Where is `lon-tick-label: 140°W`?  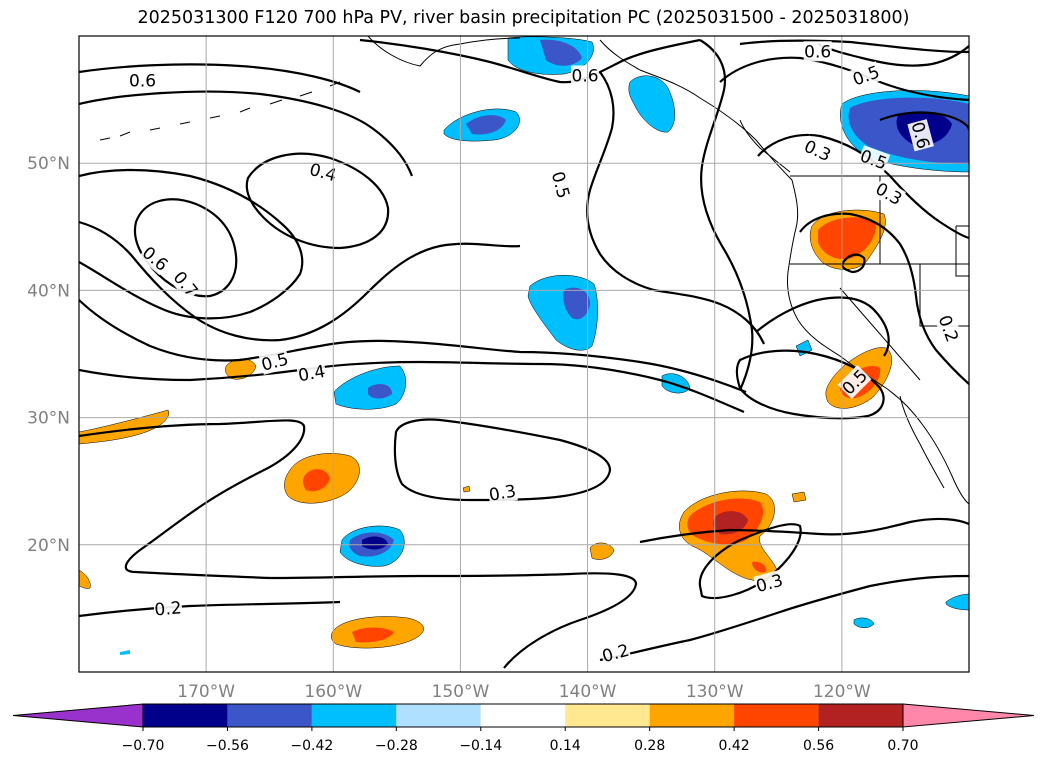 lon-tick-label: 140°W is located at coordinates (588, 692).